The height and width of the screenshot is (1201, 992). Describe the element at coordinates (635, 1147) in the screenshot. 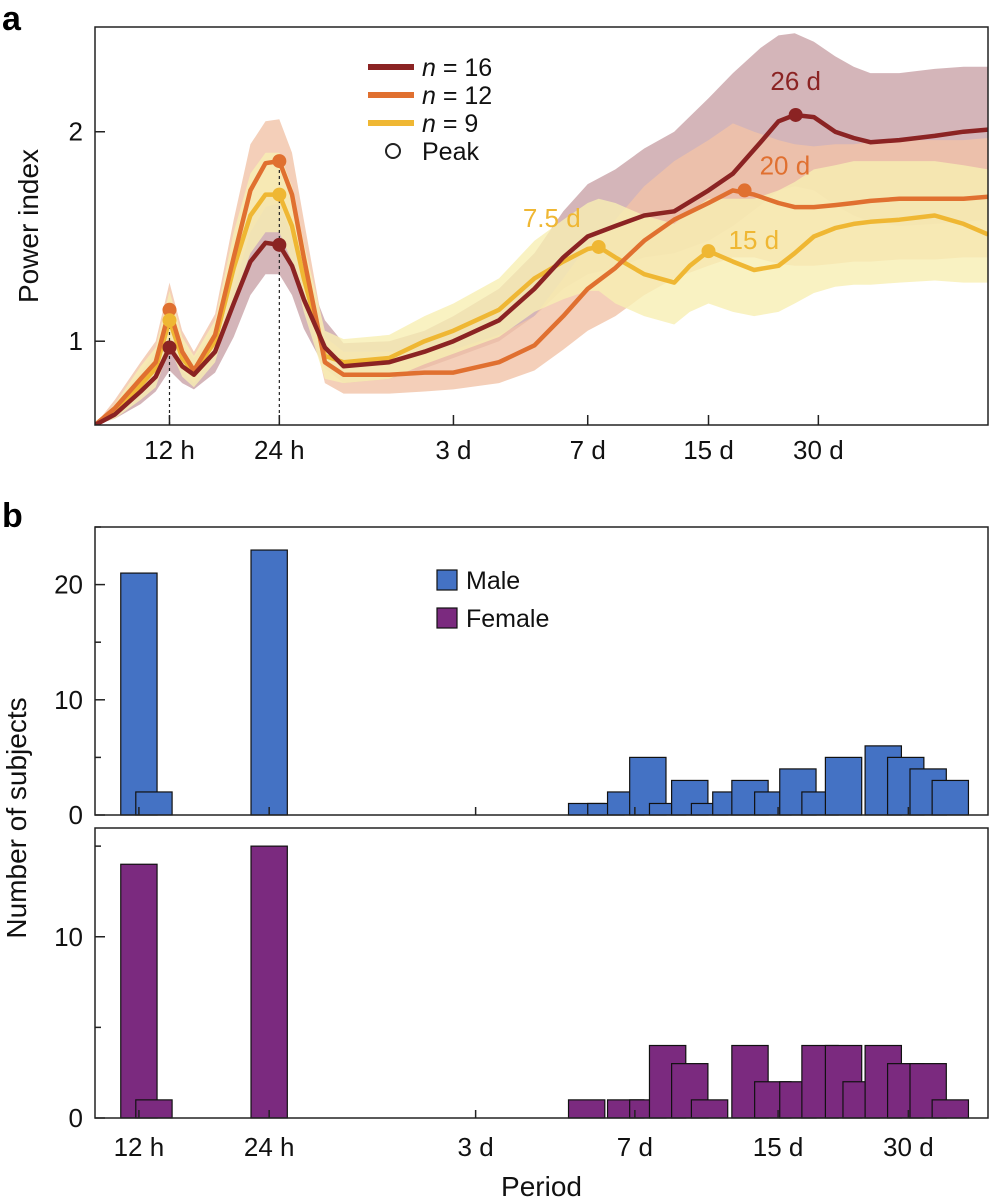

I see `x-tick-label-b-3: 7 d` at that location.